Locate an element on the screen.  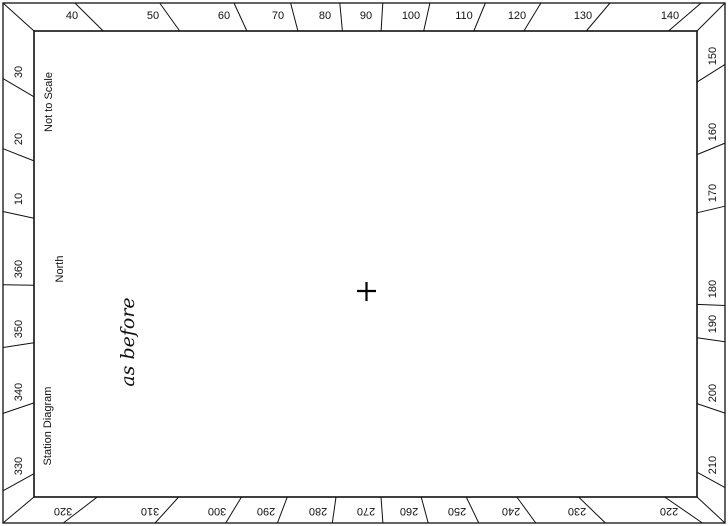
tick-label-100: 100 is located at coordinates (411, 16).